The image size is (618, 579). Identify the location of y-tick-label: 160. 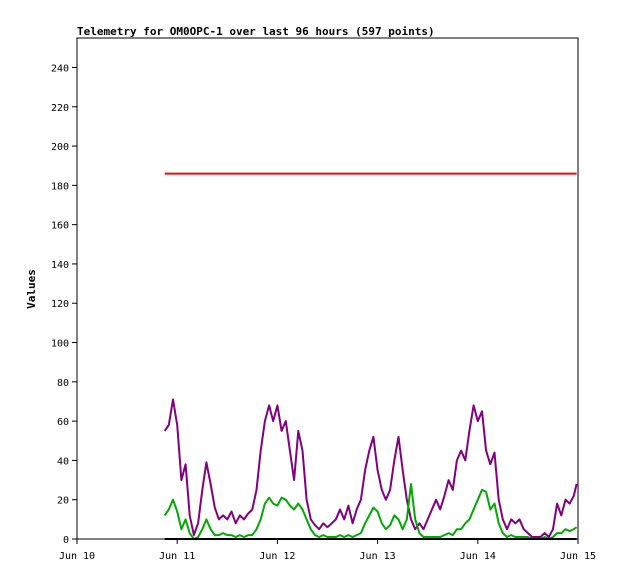
(60, 226).